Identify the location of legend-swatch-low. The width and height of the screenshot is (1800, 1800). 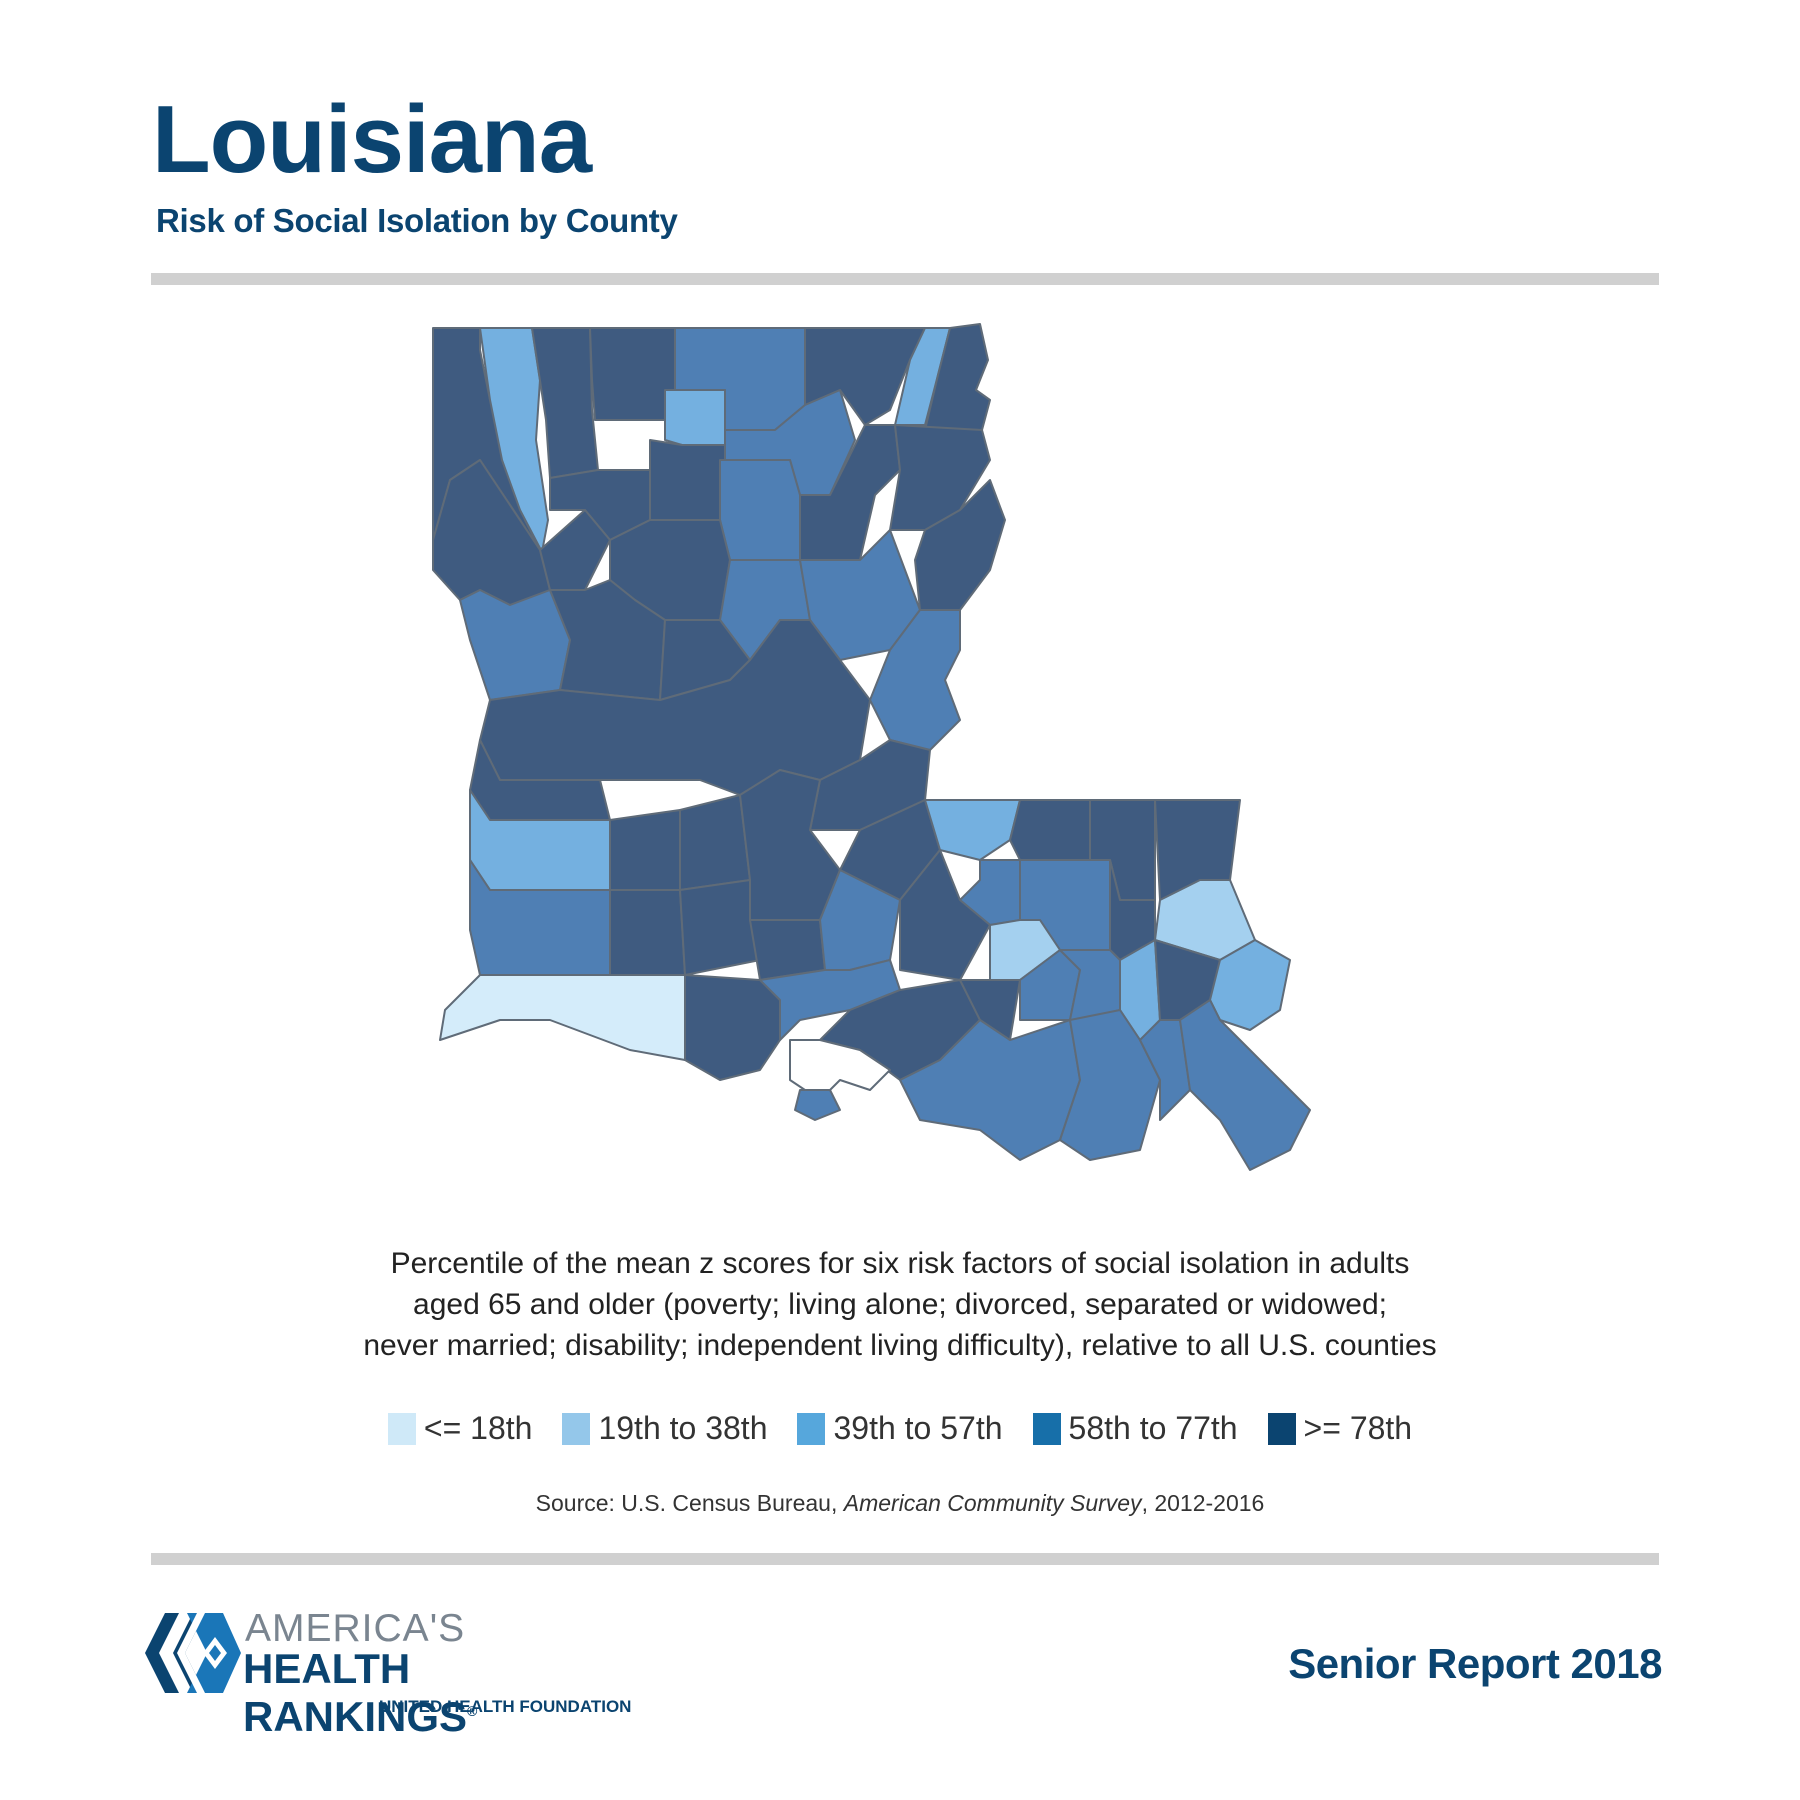
(576, 1428).